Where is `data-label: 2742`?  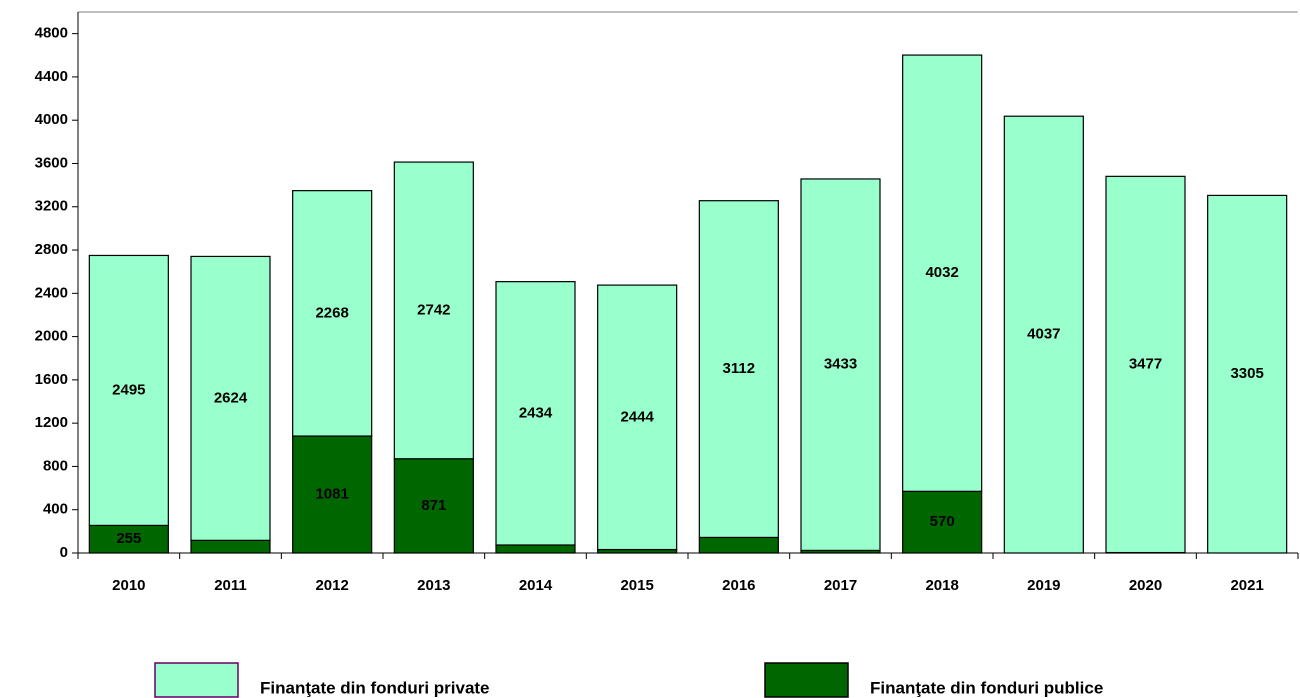
data-label: 2742 is located at coordinates (433, 309).